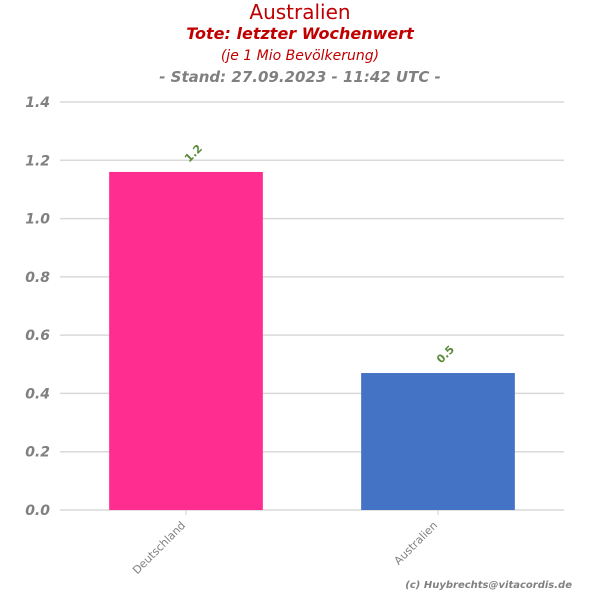  Describe the element at coordinates (445, 354) in the screenshot. I see `data-label: 0.5` at that location.